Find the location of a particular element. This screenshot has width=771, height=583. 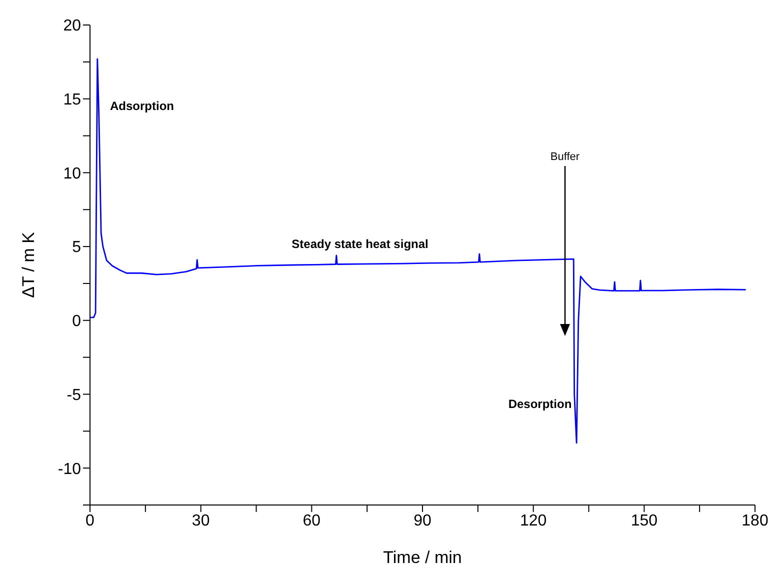

annotation: Desorption is located at coordinates (540, 404).